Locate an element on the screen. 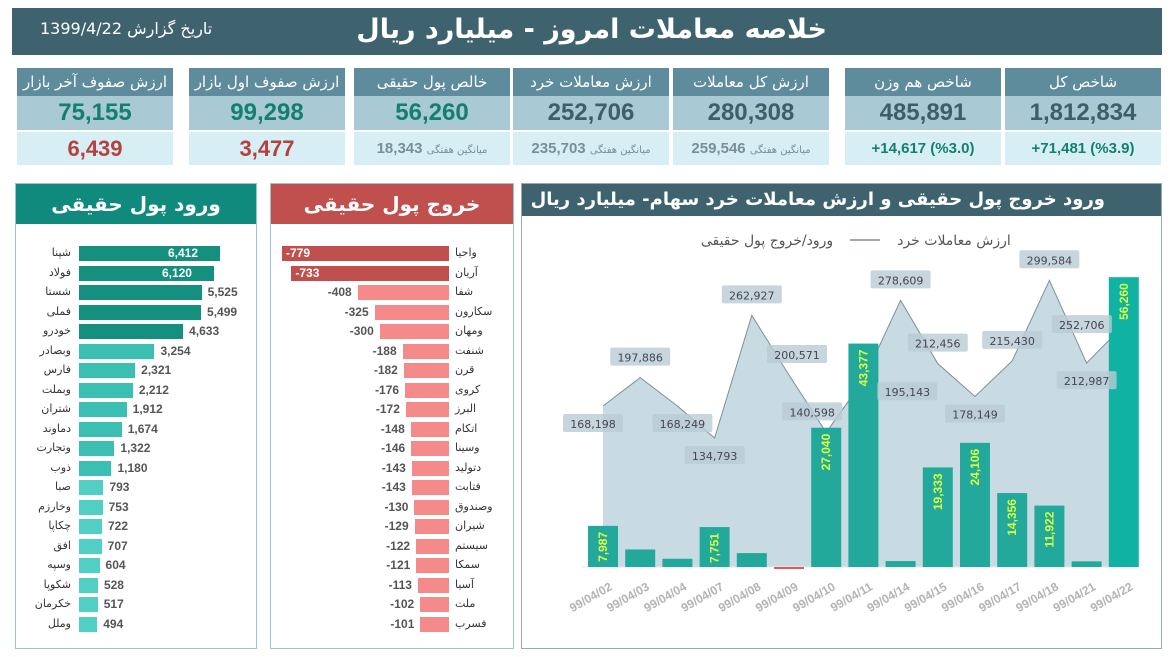  line-label-text: 197,886 is located at coordinates (640, 358).